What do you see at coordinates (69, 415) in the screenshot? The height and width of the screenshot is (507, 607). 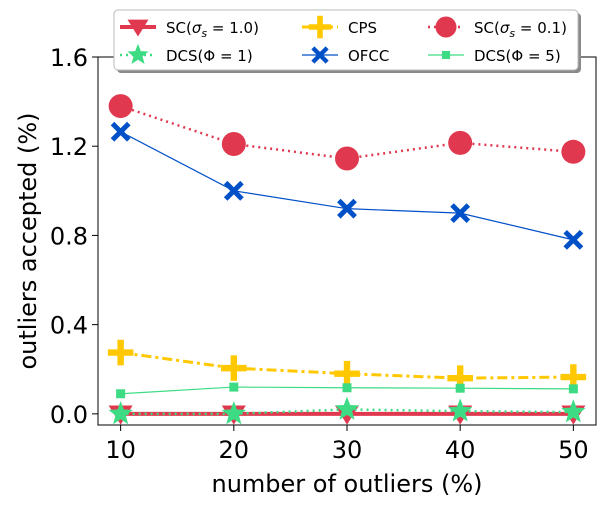 I see `y-tick-label: 0.0` at bounding box center [69, 415].